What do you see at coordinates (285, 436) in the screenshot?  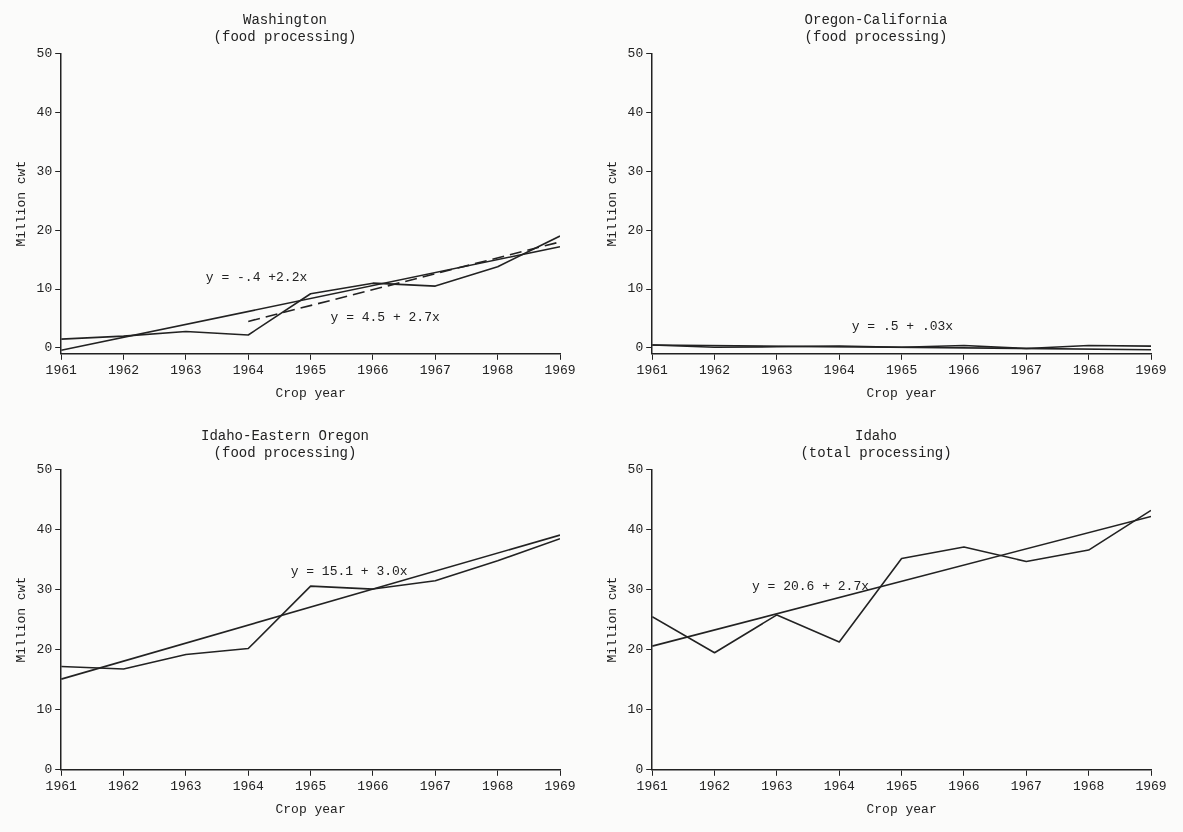 I see `chart-title: Idaho-Eastern Oregon` at bounding box center [285, 436].